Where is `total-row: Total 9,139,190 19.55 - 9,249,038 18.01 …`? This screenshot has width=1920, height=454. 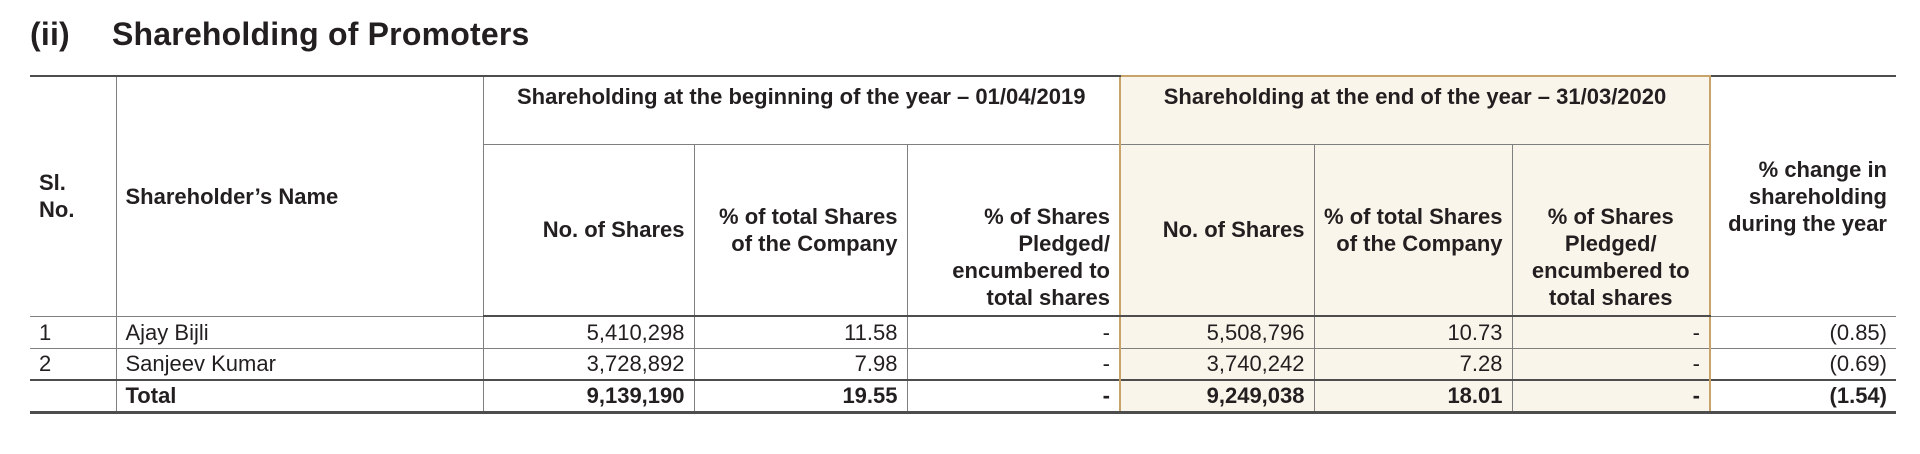
total-row: Total 9,139,190 19.55 - 9,249,038 18.01 … is located at coordinates (963, 396).